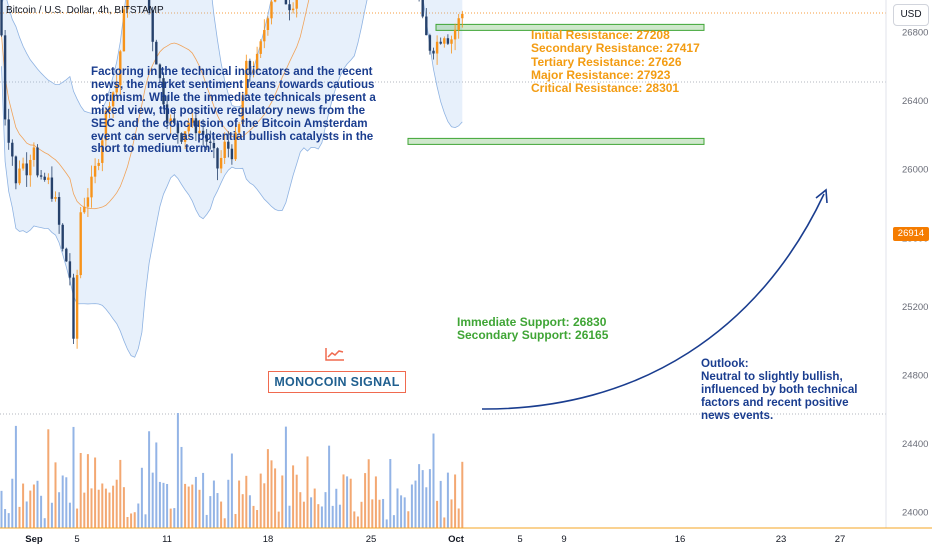 The width and height of the screenshot is (932, 550). What do you see at coordinates (34, 539) in the screenshot?
I see `x-tick-label-Sep: Sep` at bounding box center [34, 539].